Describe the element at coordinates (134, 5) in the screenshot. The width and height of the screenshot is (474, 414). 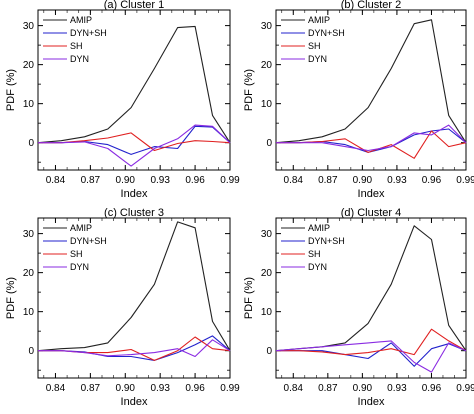
I see `panel-title: (a) Cluster 1` at that location.